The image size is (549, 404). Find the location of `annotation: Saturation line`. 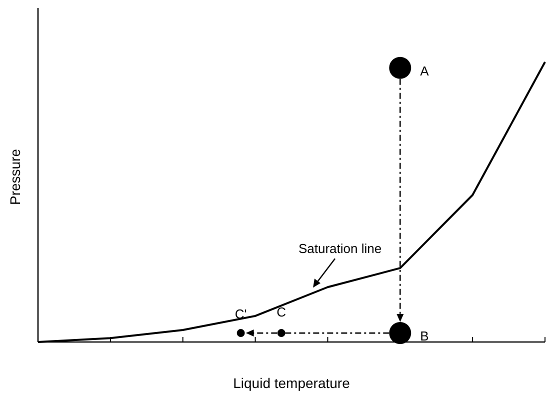

annotation: Saturation line is located at coordinates (340, 248).